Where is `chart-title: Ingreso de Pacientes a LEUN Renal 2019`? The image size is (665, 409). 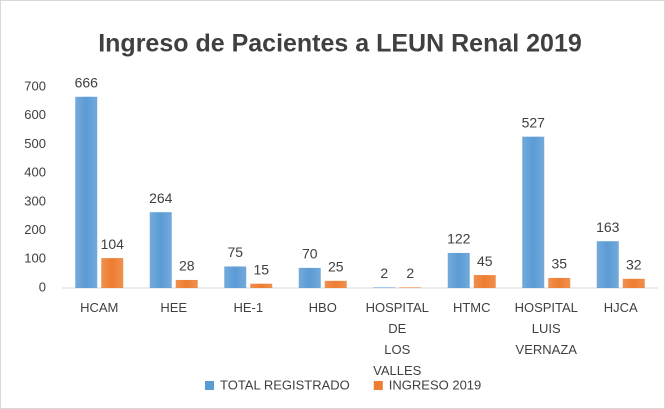
chart-title: Ingreso de Pacientes a LEUN Renal 2019 is located at coordinates (340, 44).